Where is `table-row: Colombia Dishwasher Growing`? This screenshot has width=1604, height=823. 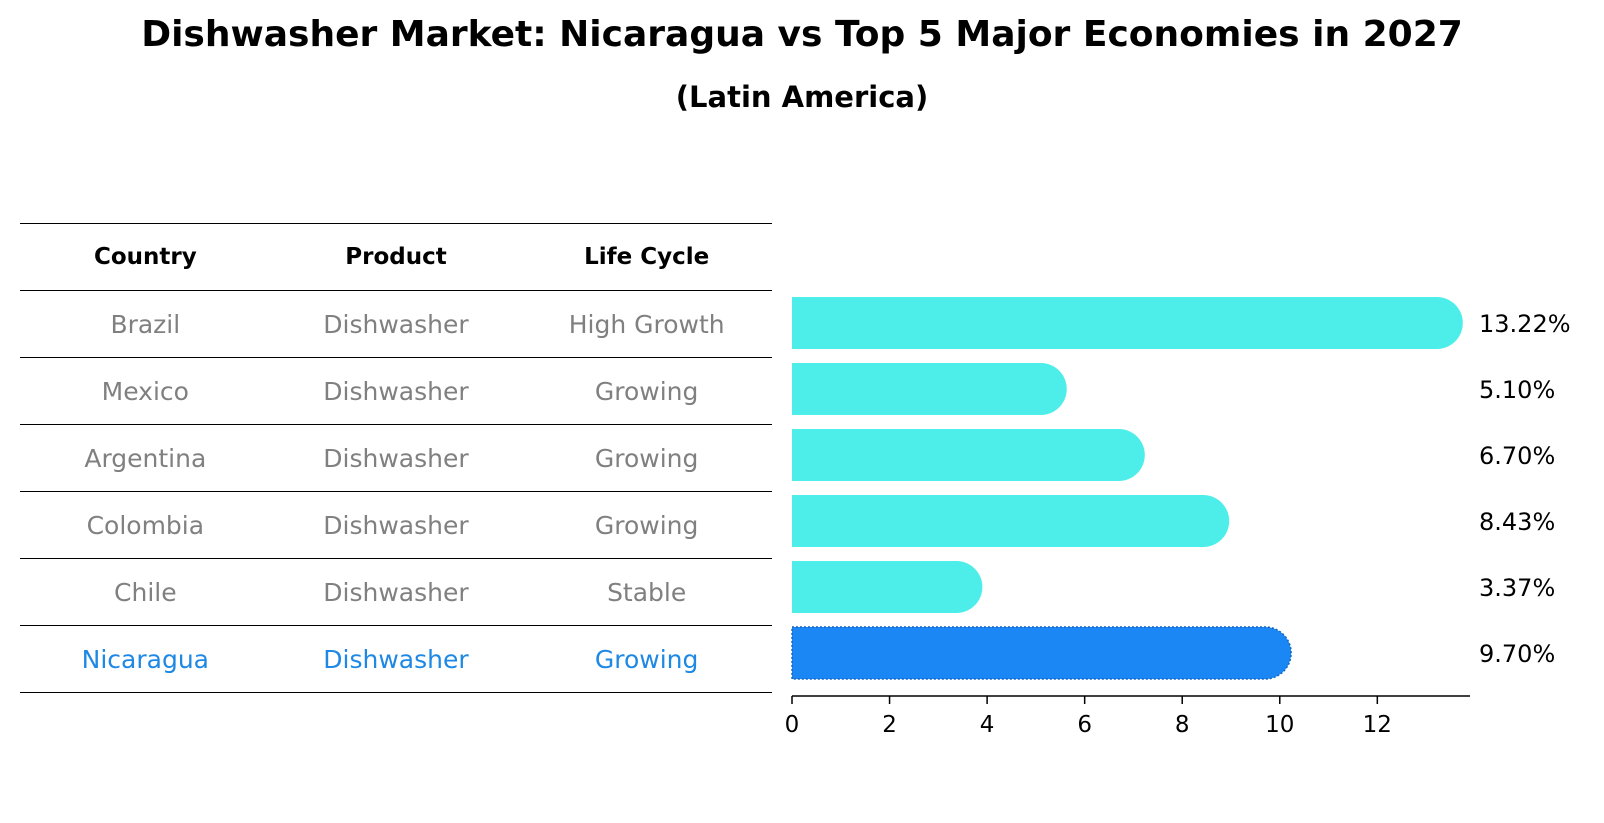 table-row: Colombia Dishwasher Growing is located at coordinates (396, 525).